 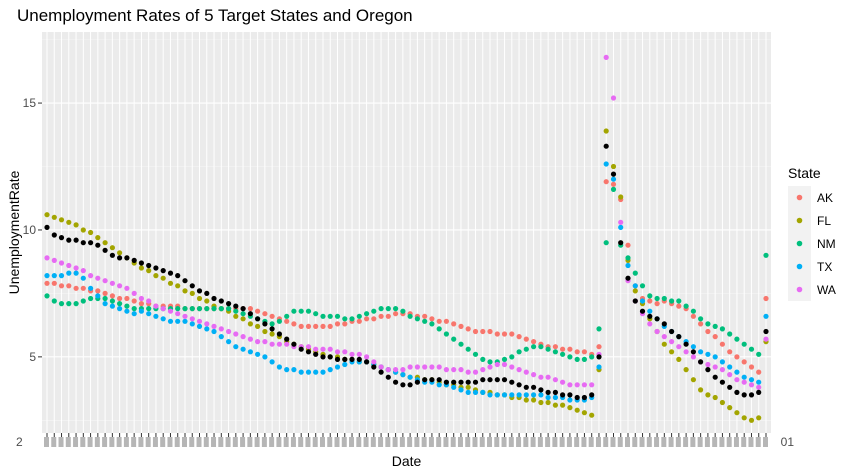 What do you see at coordinates (824, 221) in the screenshot?
I see `legend-label-fl: FL` at bounding box center [824, 221].